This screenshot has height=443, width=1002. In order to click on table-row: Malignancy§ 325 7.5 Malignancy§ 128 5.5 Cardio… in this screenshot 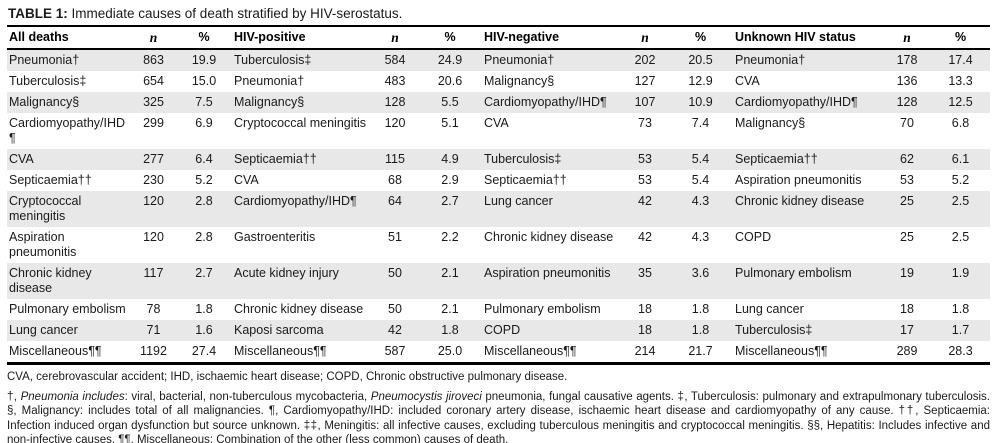, I will do `click(498, 102)`.